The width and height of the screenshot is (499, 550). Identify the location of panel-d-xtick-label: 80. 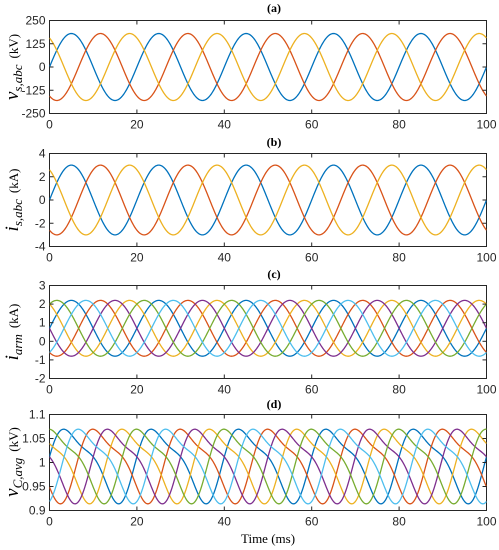
(399, 522).